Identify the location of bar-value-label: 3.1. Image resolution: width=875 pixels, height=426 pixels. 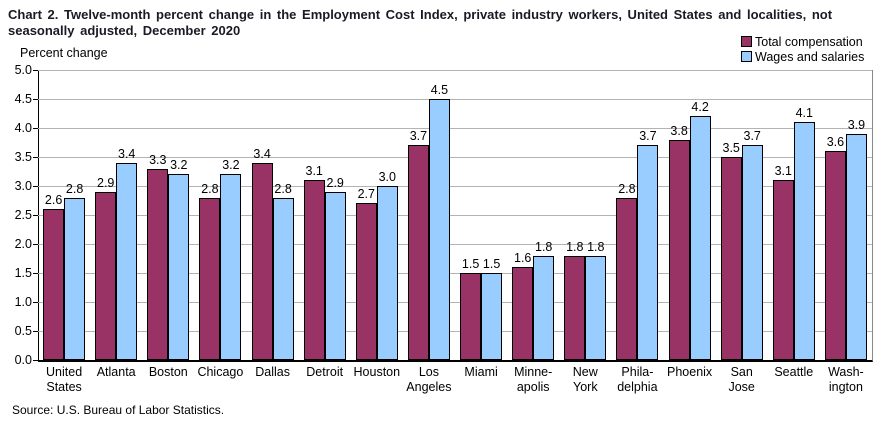
(783, 171).